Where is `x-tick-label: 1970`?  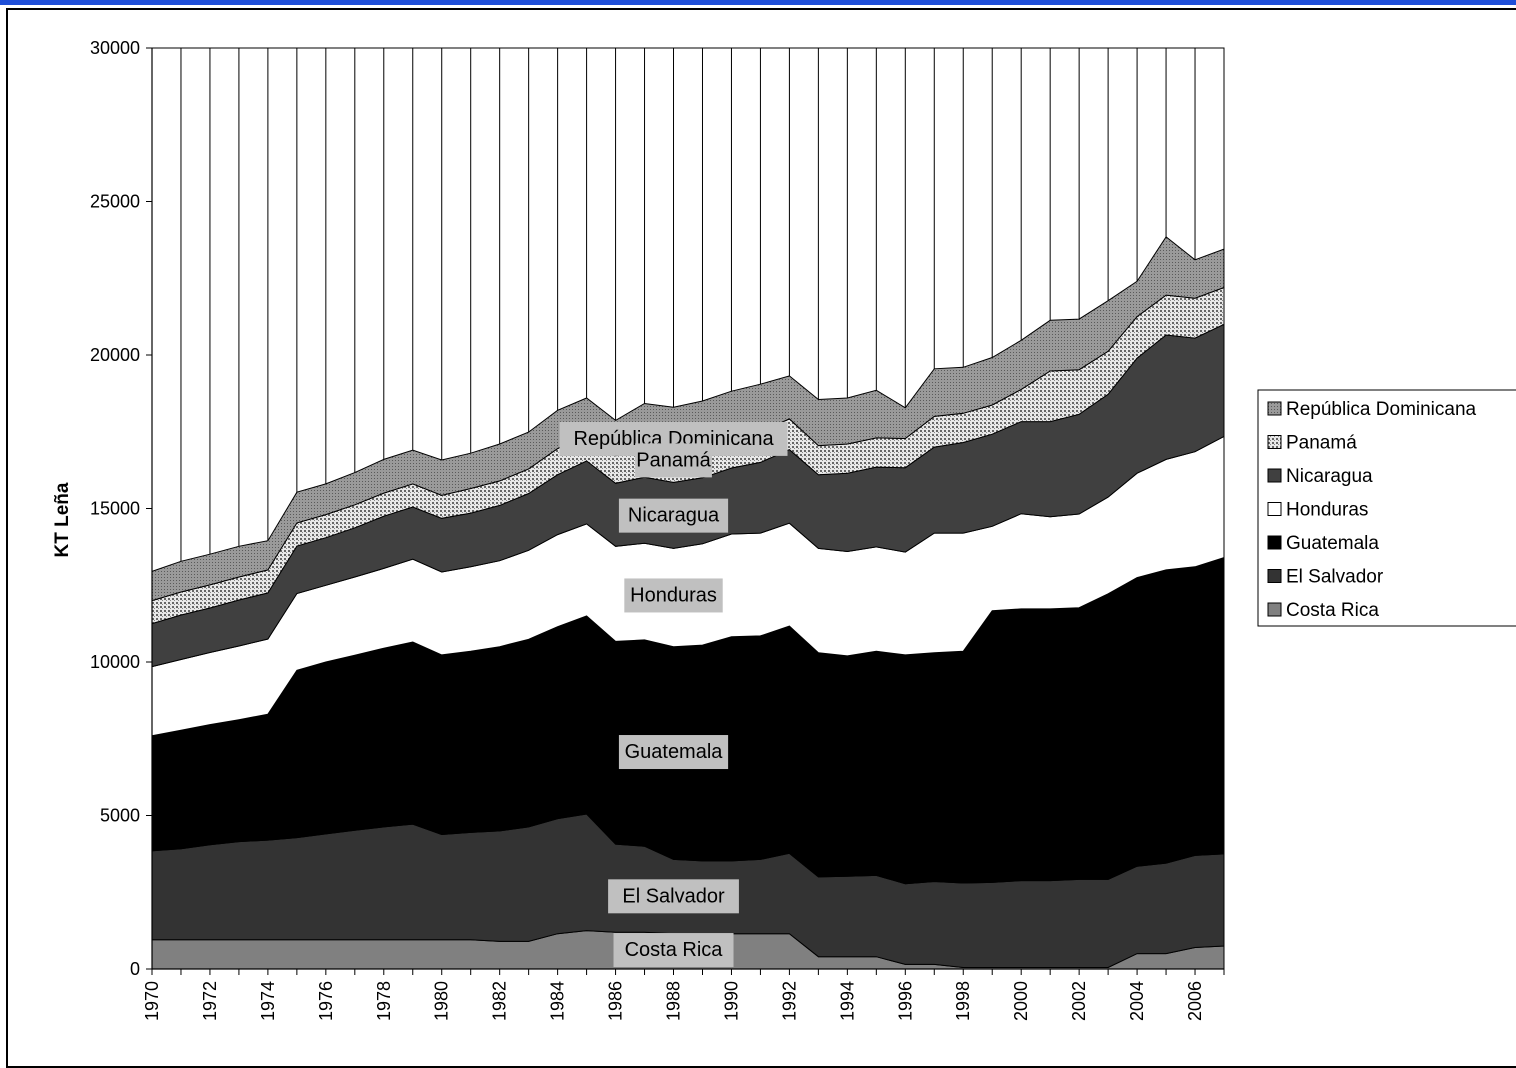 x-tick-label: 1970 is located at coordinates (152, 1001).